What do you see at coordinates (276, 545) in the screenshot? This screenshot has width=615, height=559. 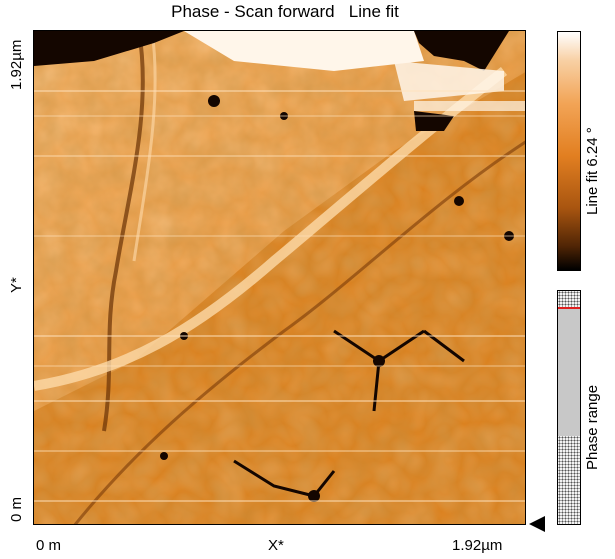 I see `x-axis-title: X*` at bounding box center [276, 545].